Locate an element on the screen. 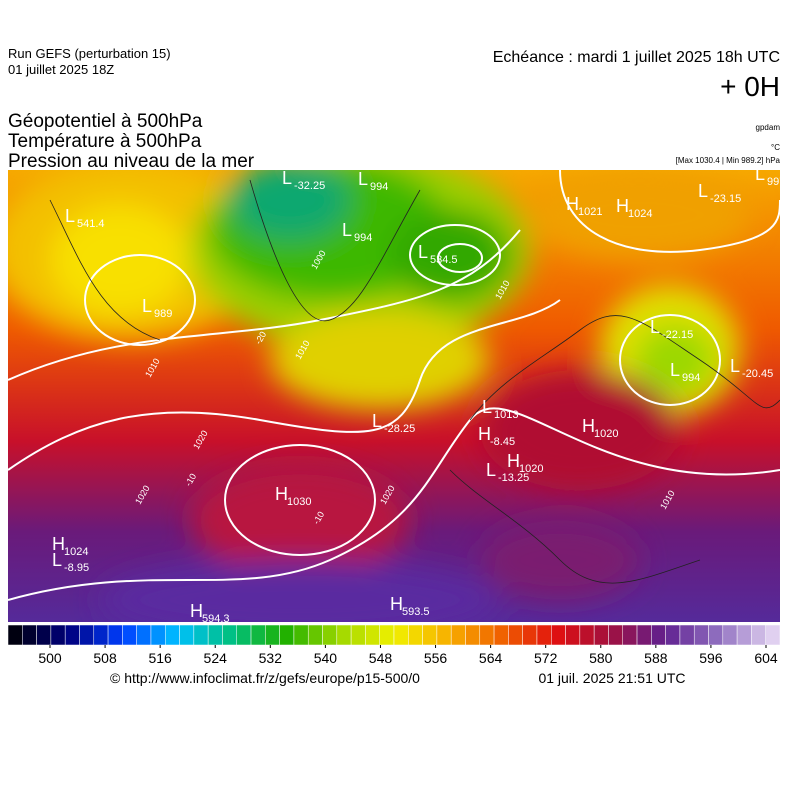  unit: [Max 1030.4 | Min 989.2] hPa is located at coordinates (728, 160).